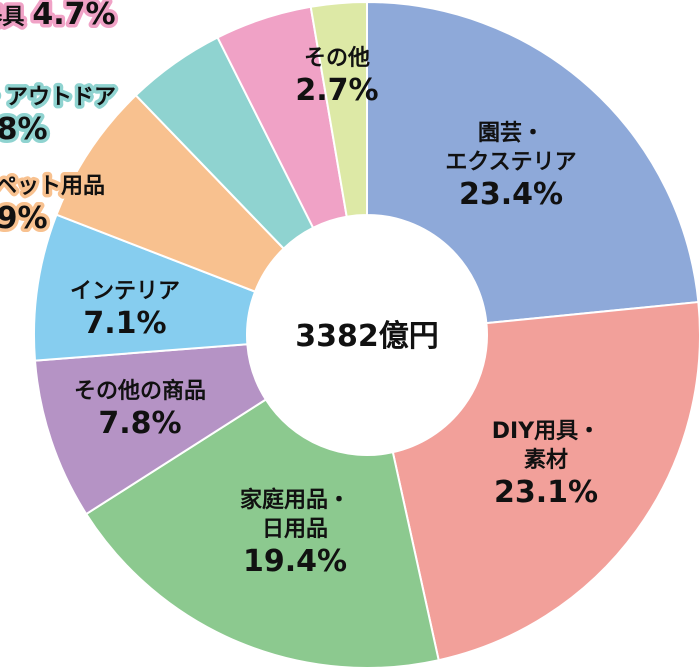 This screenshot has width=700, height=670. I want to click on center-total-label: 3382億円, so click(367, 336).